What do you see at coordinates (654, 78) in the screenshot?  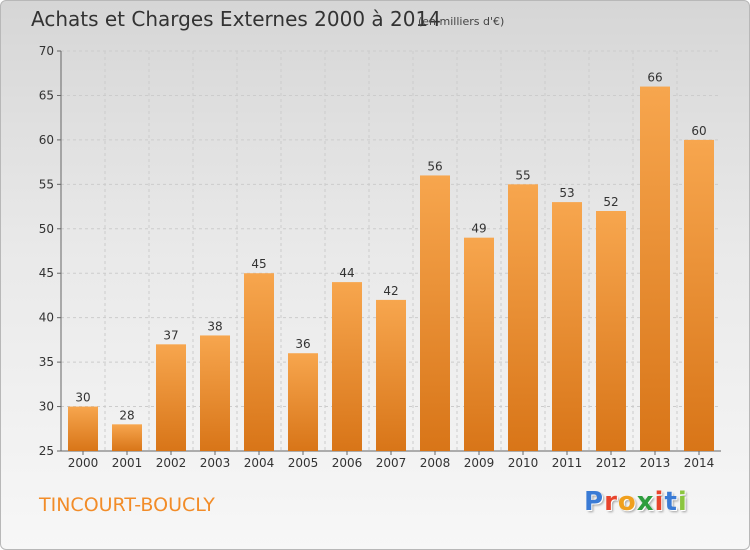 I see `data-label: 66` at bounding box center [654, 78].